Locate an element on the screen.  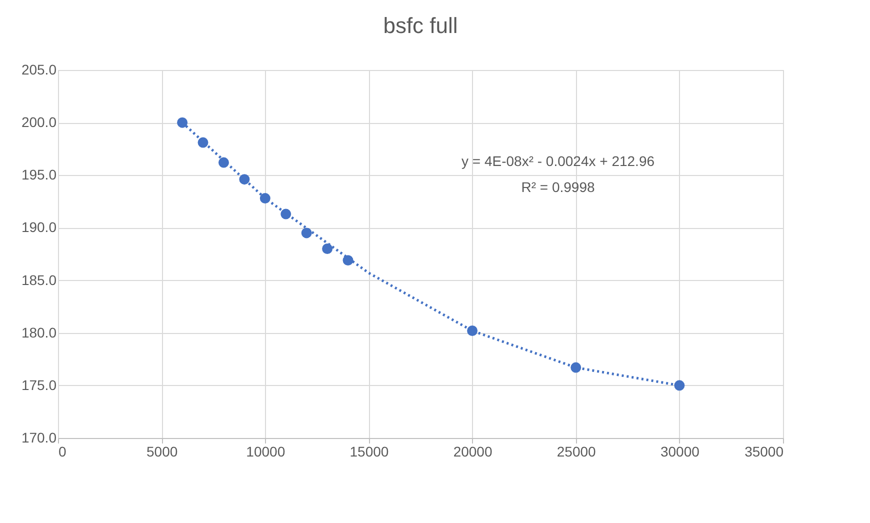
x-tick-label: 25000 is located at coordinates (576, 452).